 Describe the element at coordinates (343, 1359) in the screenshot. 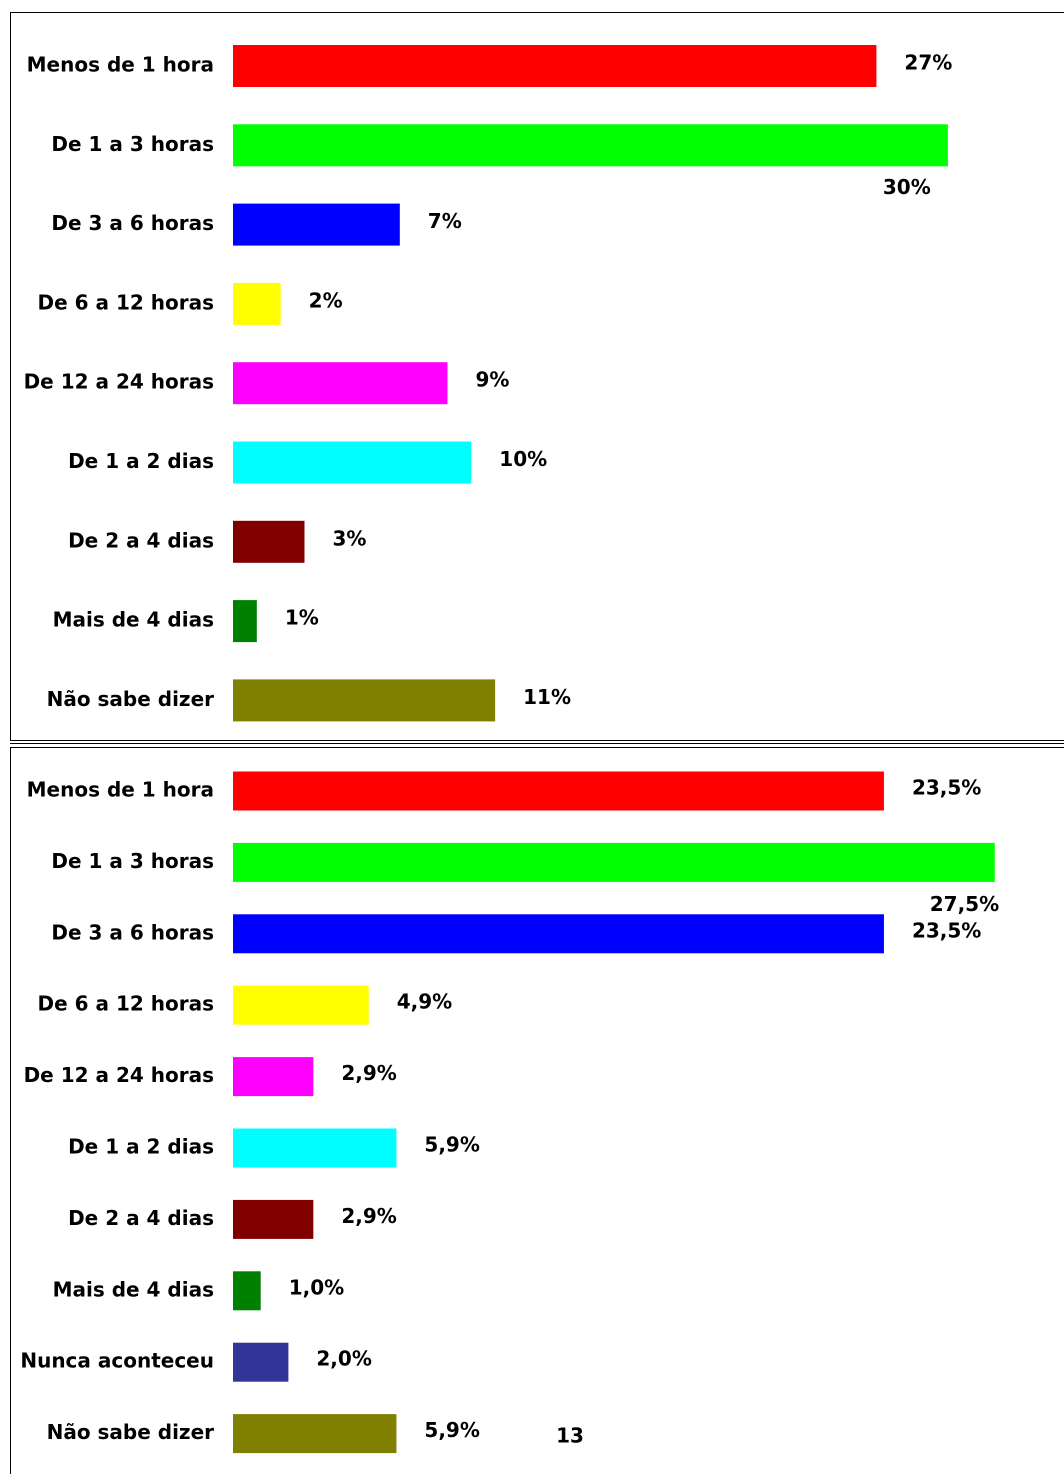

I see `value-label: 2,0%` at that location.